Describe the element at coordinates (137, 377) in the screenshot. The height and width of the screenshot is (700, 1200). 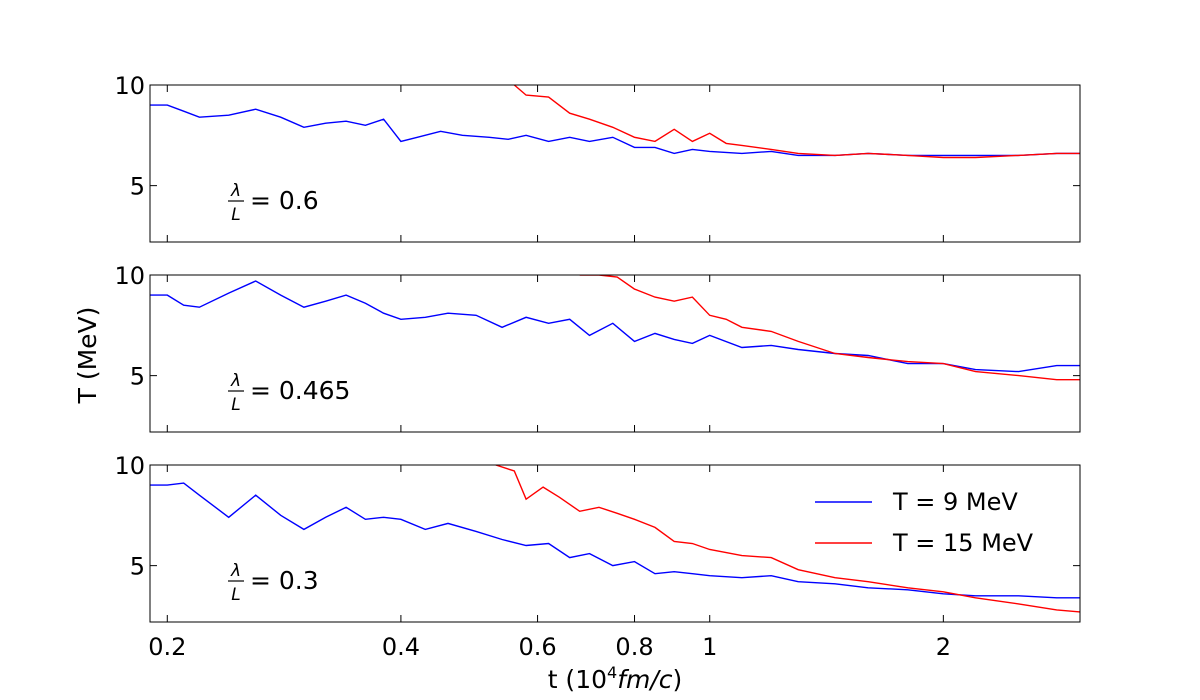
I see `panel-2-y-tick-label: 5` at that location.